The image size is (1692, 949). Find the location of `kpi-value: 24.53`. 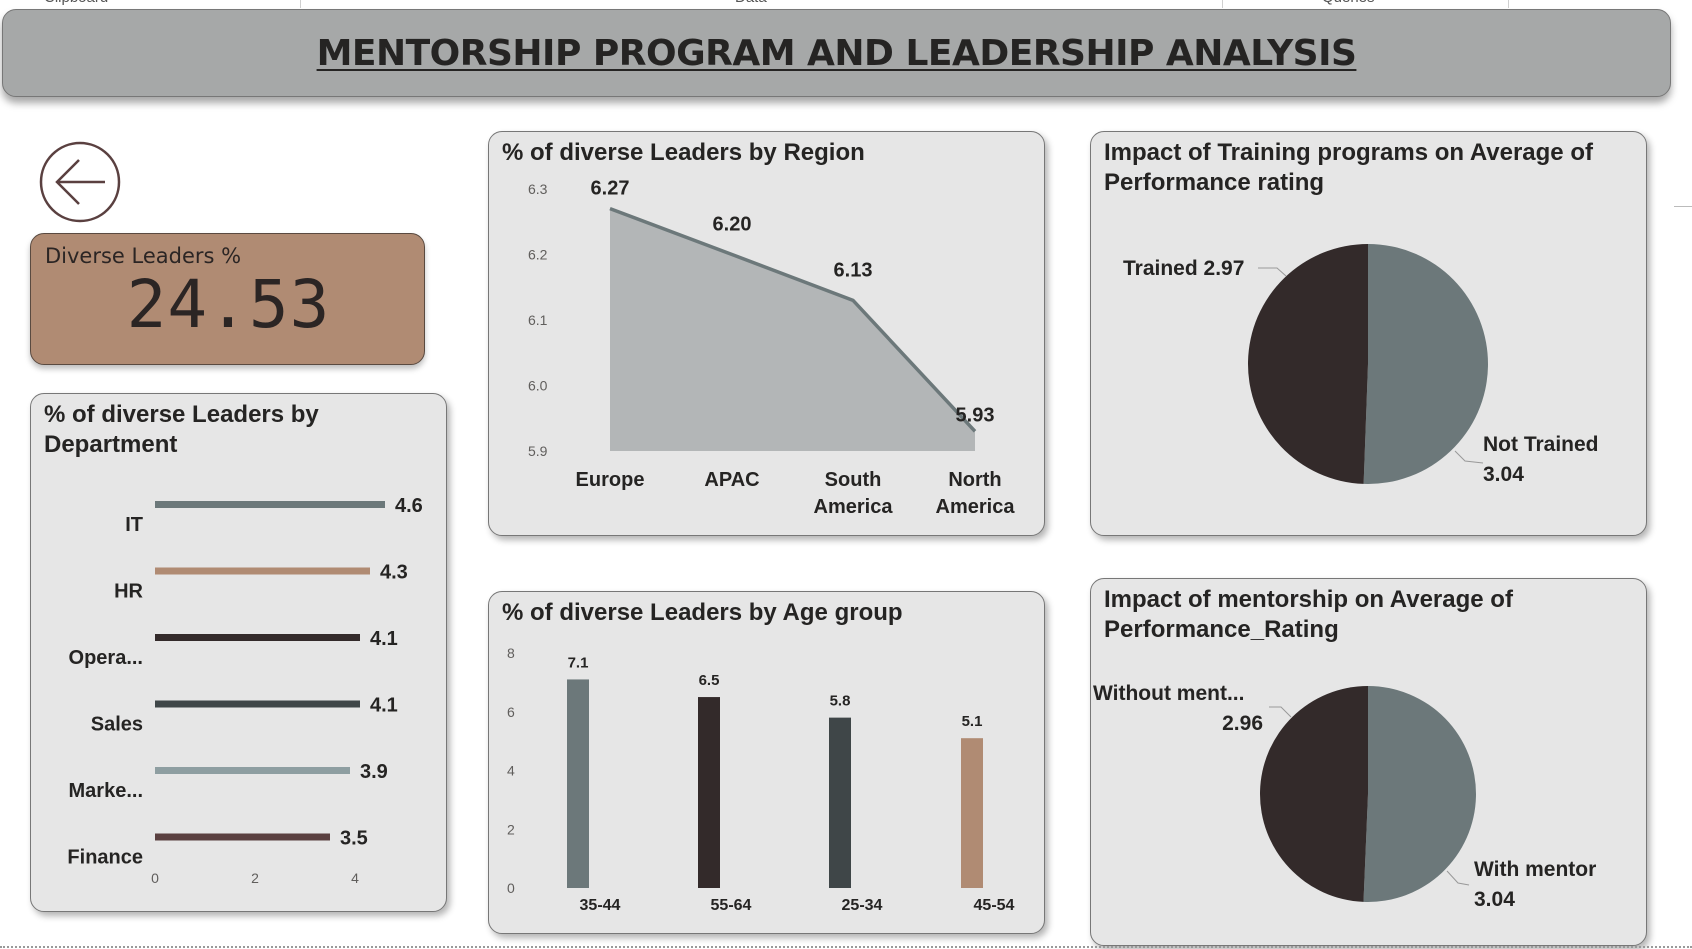

kpi-value: 24.53 is located at coordinates (228, 304).